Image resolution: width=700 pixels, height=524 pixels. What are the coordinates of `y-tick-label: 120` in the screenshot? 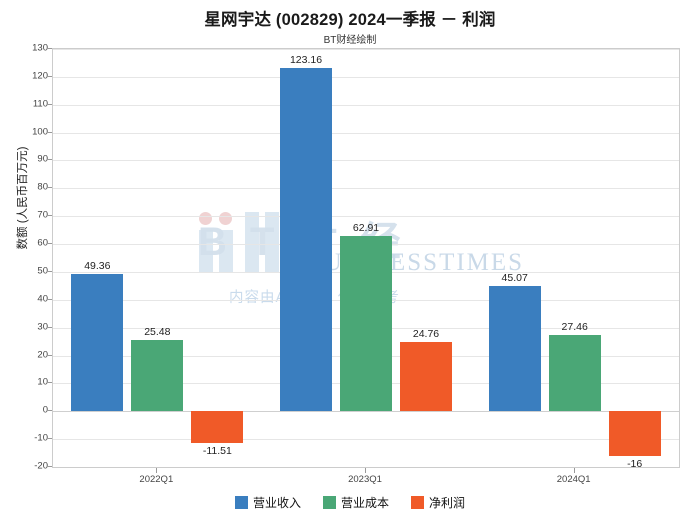 It's located at (40, 76).